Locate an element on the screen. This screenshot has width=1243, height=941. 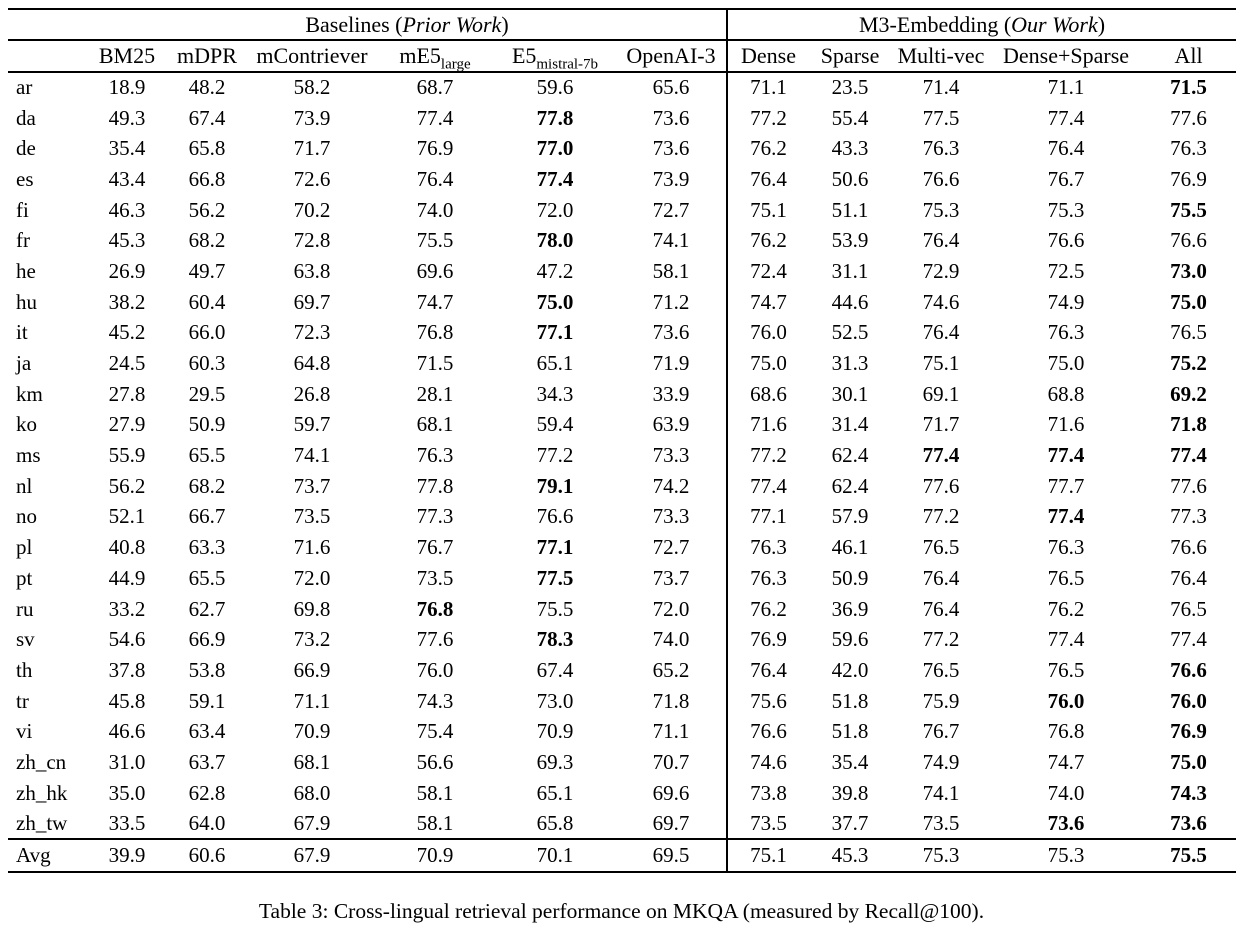
cell-ar-multi-vec: 71.4 is located at coordinates (941, 87).